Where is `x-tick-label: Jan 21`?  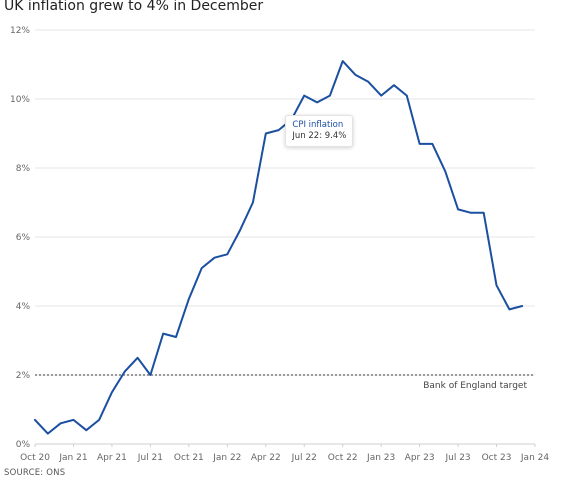
x-tick-label: Jan 21 is located at coordinates (72, 458).